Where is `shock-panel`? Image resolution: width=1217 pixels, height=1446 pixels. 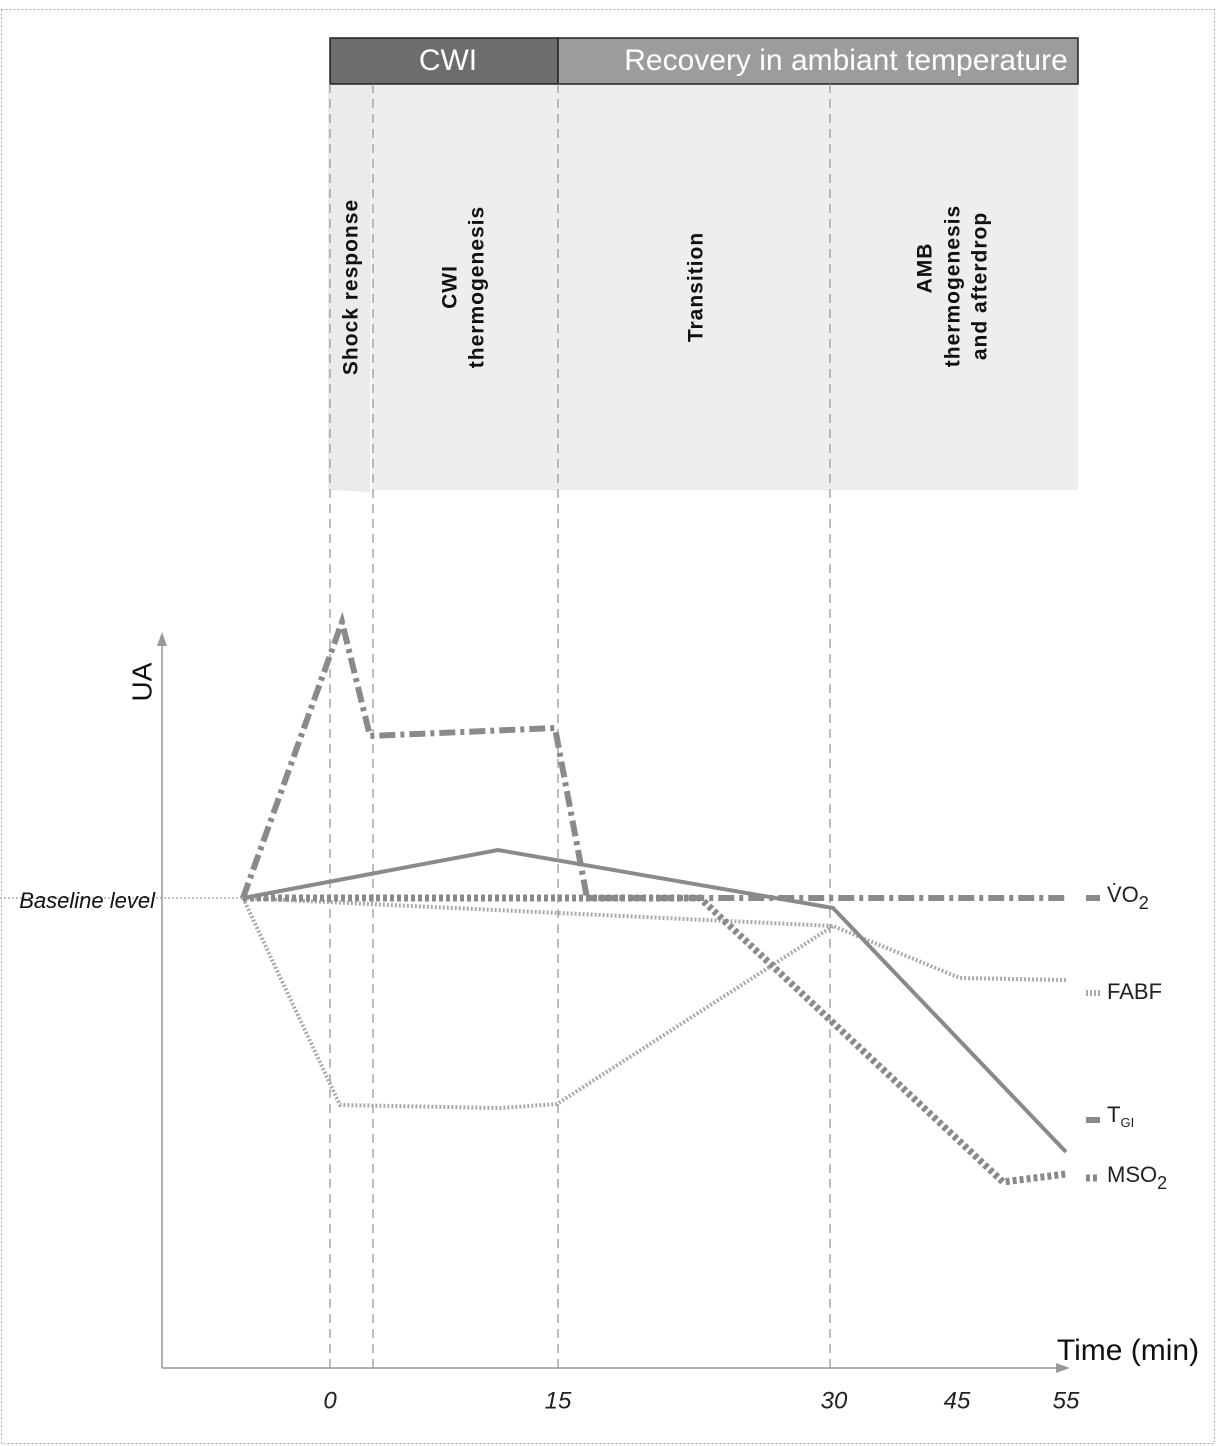
shock-panel is located at coordinates (350, 288).